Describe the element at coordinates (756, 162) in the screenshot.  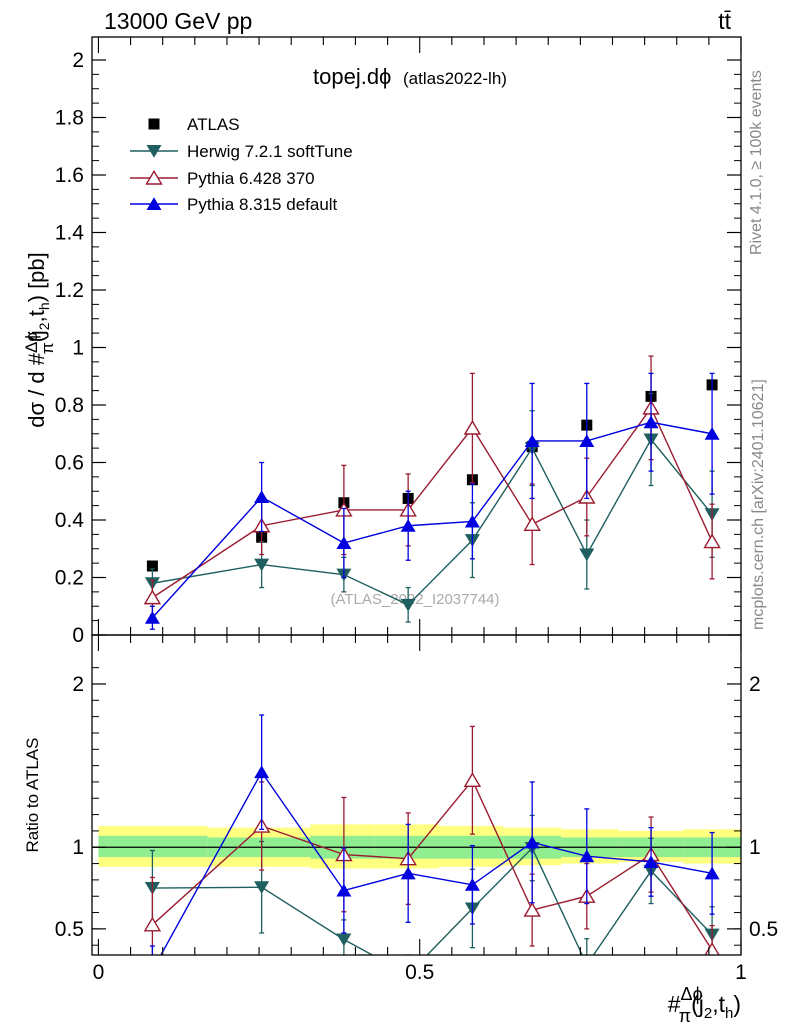
I see `rivet-version: Rivet 4.1.0, ≥ 100k events` at that location.